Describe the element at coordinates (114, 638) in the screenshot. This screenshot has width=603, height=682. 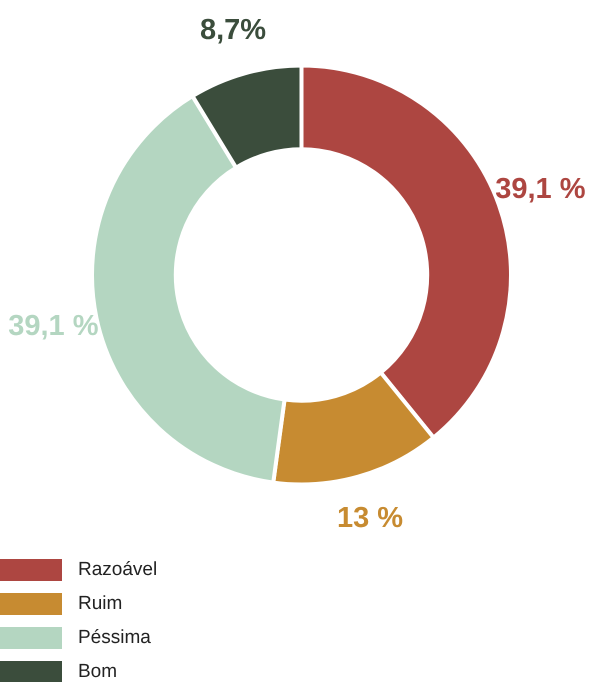
I see `legend-label: Péssima` at that location.